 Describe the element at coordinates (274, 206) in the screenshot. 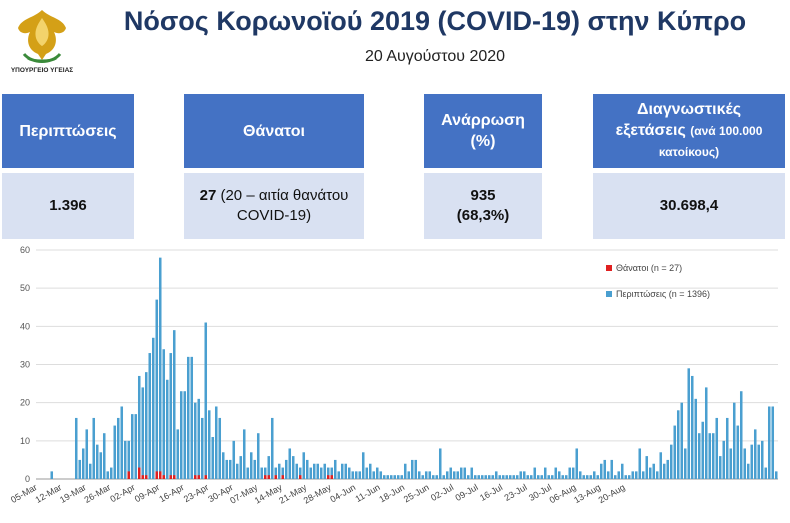

I see `deaths-value-box: 27 (20 – αιτία θανάτου COVID-19)` at that location.